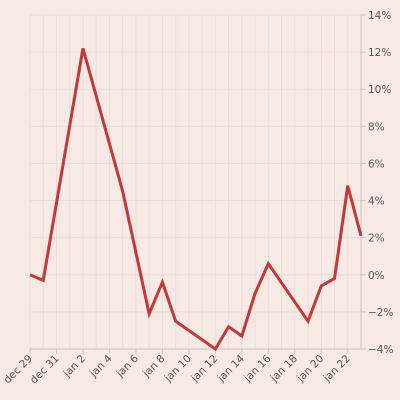 This screenshot has width=400, height=400. What do you see at coordinates (379, 90) in the screenshot?
I see `y-tick-label: 10%` at bounding box center [379, 90].